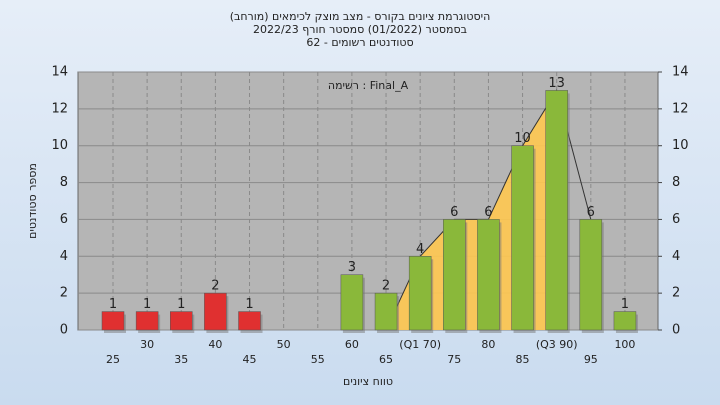 This screenshot has width=720, height=405. What do you see at coordinates (318, 359) in the screenshot?
I see `x-tick-label: 55` at bounding box center [318, 359].